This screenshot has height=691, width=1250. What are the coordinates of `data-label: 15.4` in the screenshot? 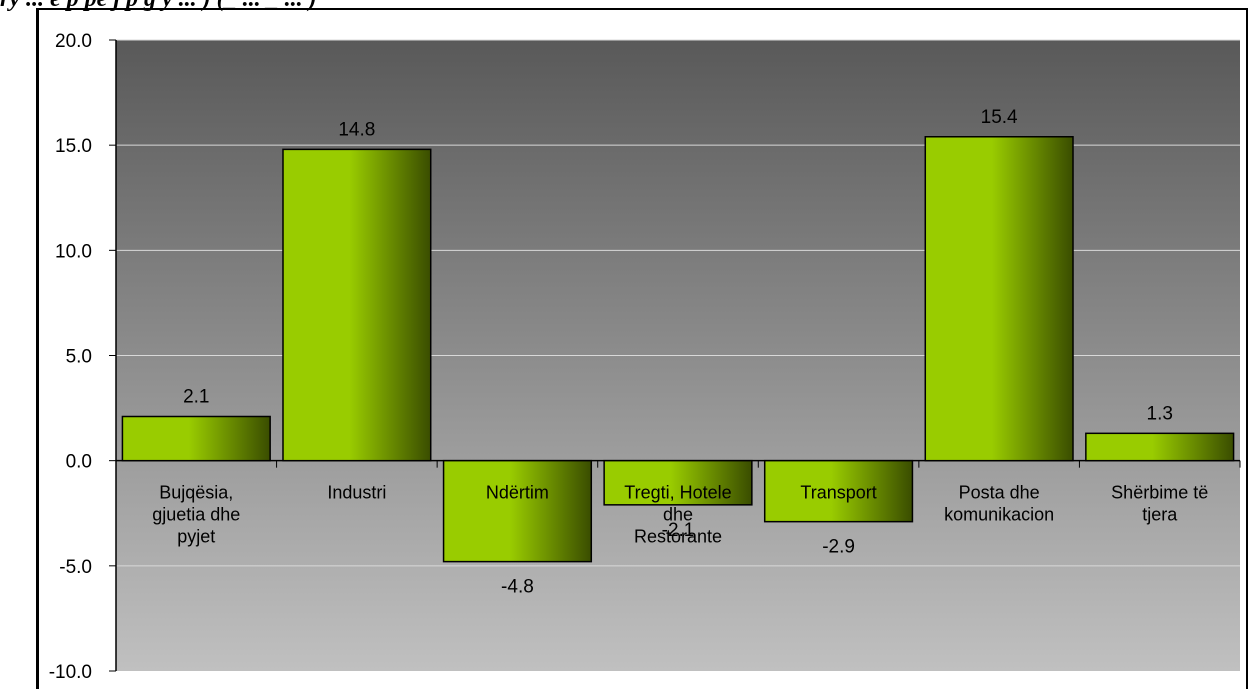 It's located at (999, 117).